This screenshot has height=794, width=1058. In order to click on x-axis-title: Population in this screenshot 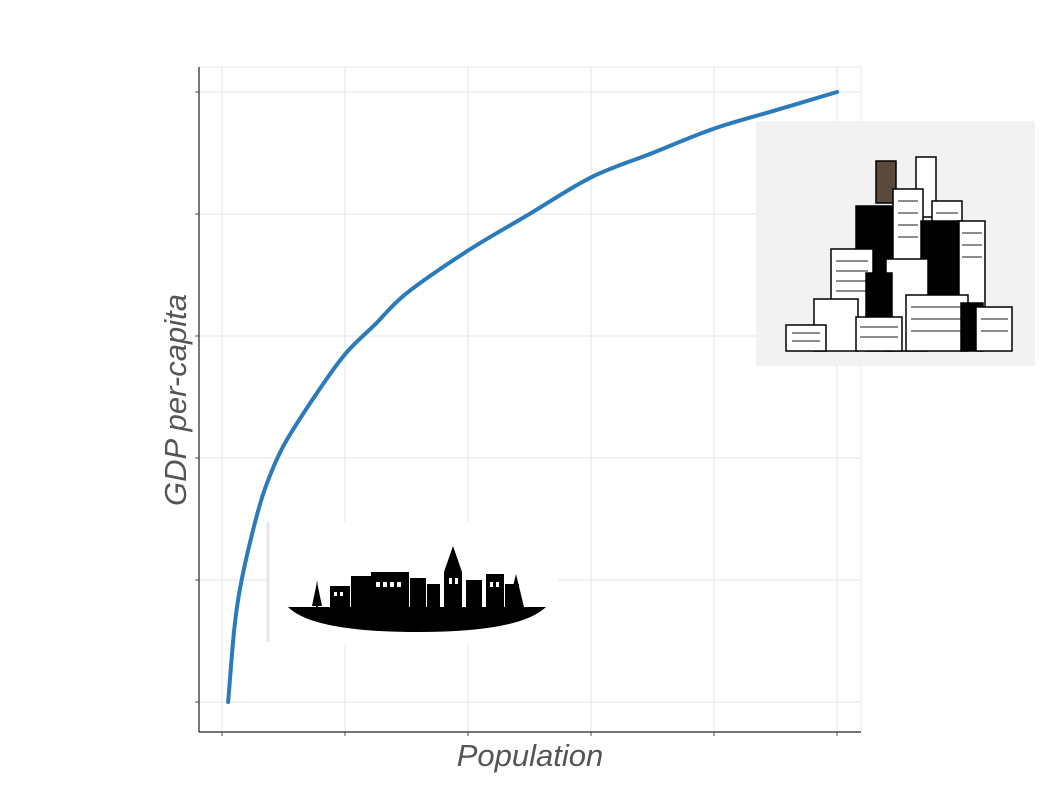, I will do `click(530, 755)`.